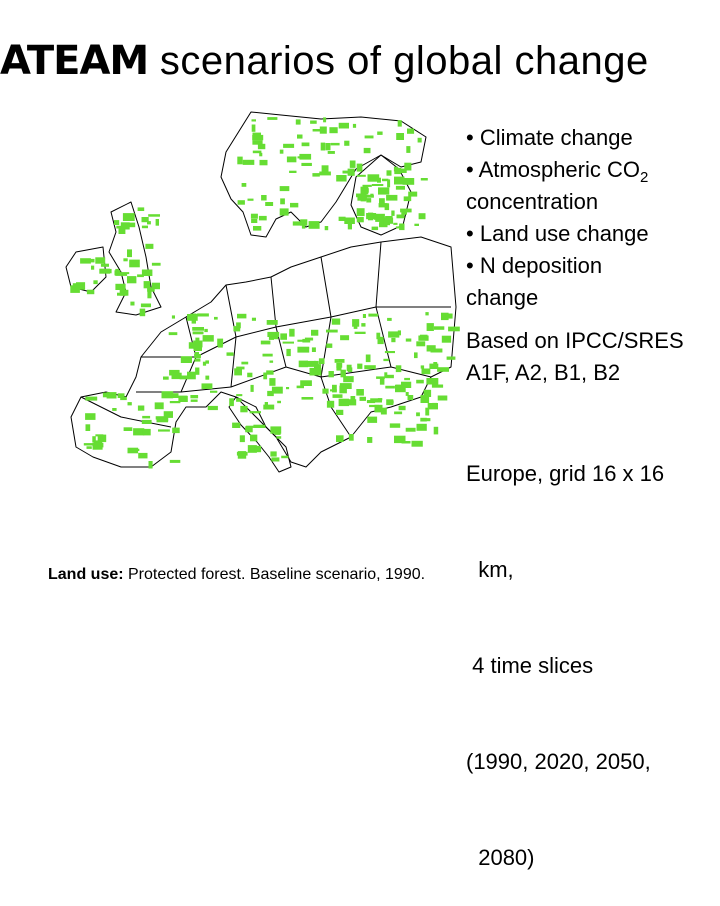 This screenshot has width=720, height=906. Describe the element at coordinates (557, 282) in the screenshot. I see `list-item: • N deposition change` at that location.